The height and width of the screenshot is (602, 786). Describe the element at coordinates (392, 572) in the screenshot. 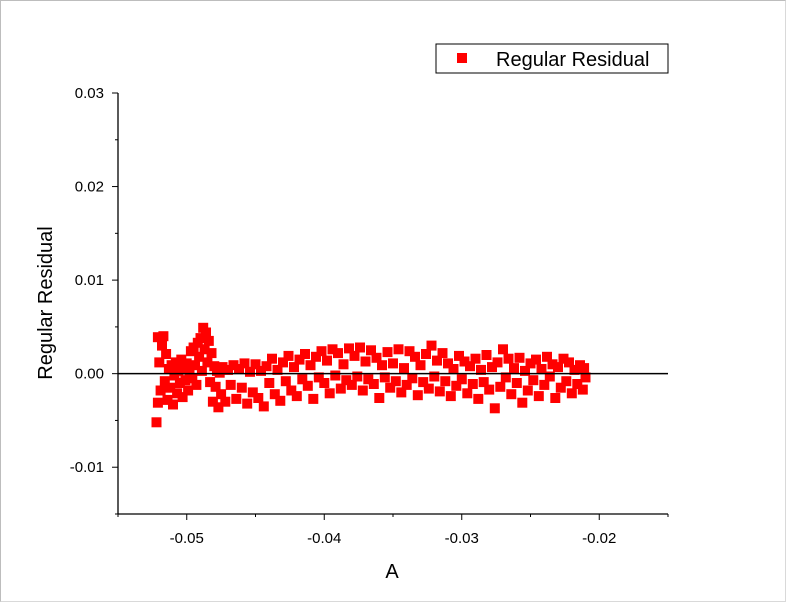

I see `x-axis-label: A` at that location.